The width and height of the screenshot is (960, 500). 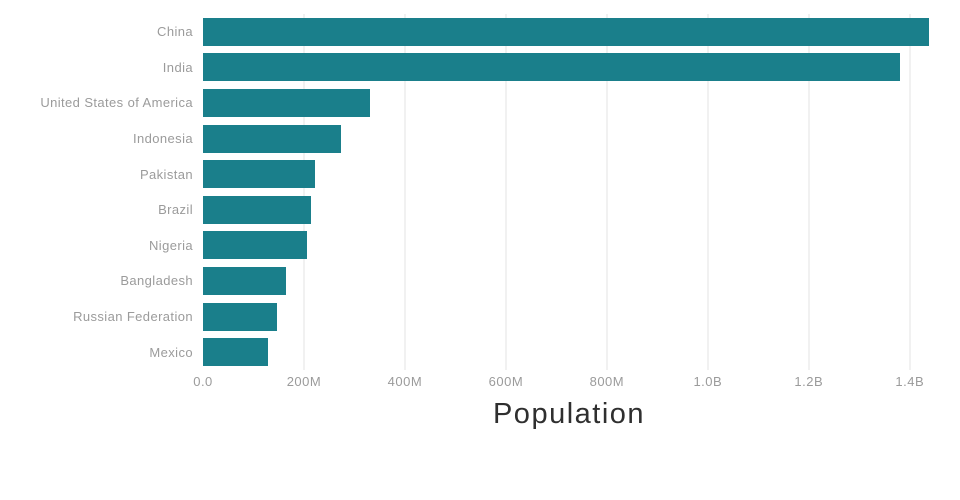 I want to click on x-tick-label: 400M, so click(x=405, y=381).